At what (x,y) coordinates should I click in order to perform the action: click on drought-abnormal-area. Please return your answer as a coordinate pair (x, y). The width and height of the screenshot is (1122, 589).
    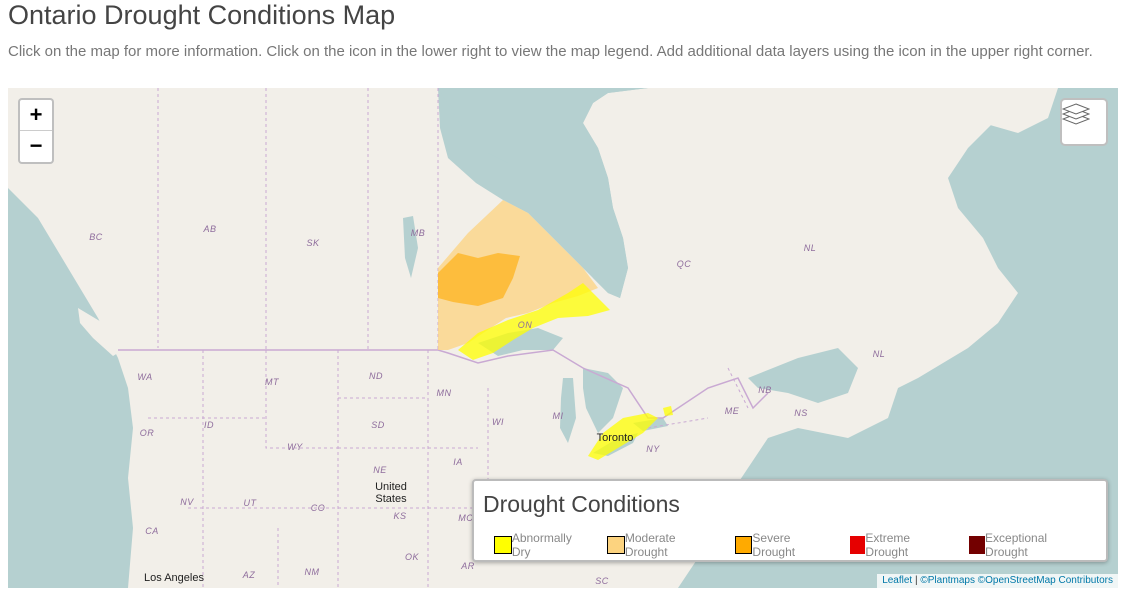
    Looking at the image, I should click on (534, 321).